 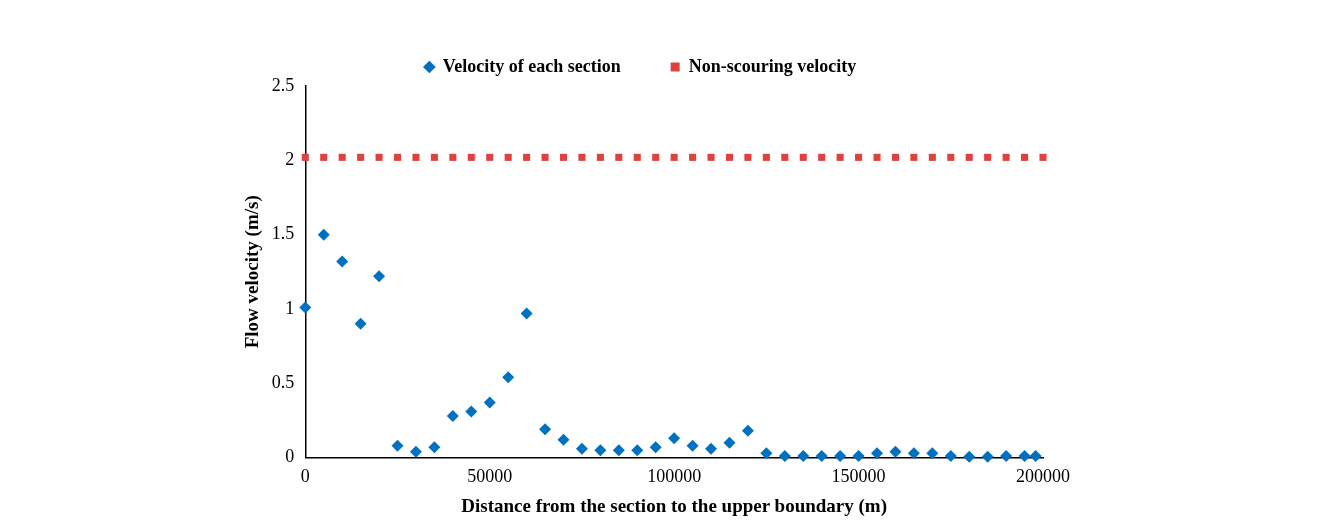 I want to click on x-tick-label: 150000, so click(x=858, y=476).